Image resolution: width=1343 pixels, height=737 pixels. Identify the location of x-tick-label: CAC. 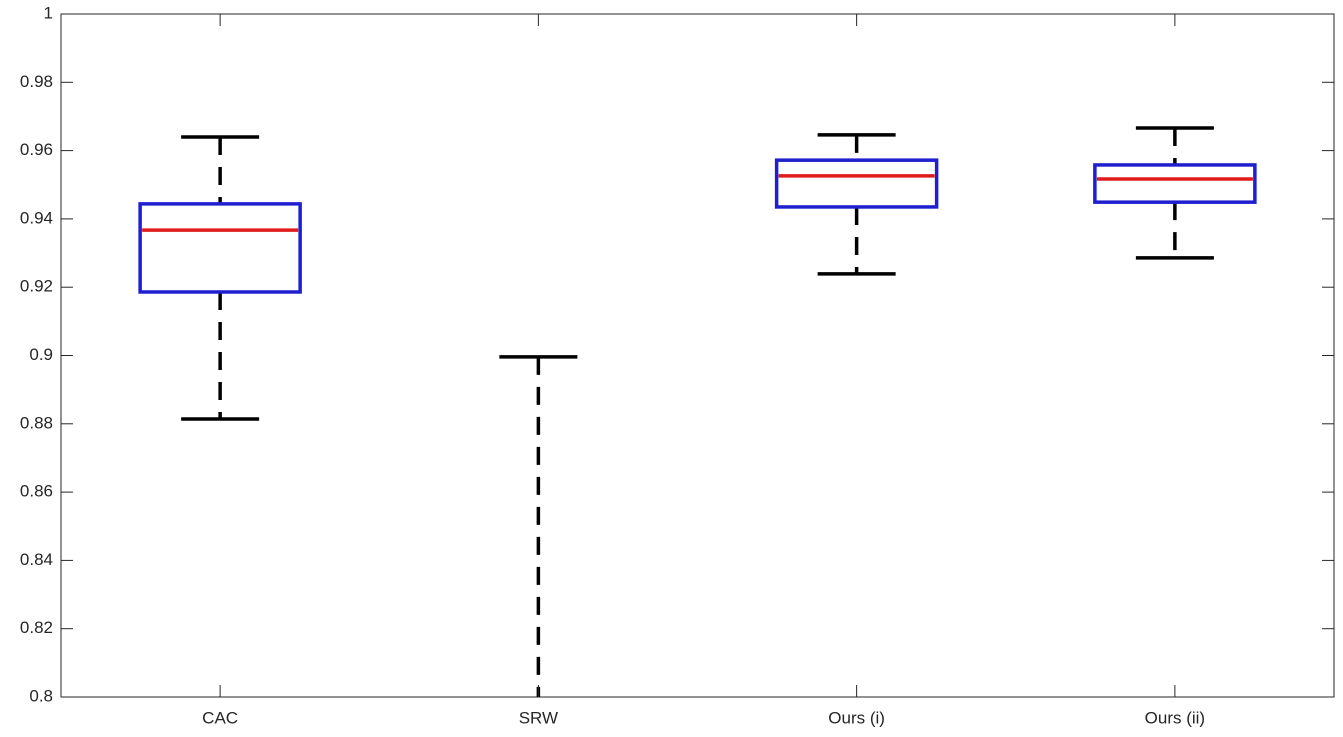
(220, 717).